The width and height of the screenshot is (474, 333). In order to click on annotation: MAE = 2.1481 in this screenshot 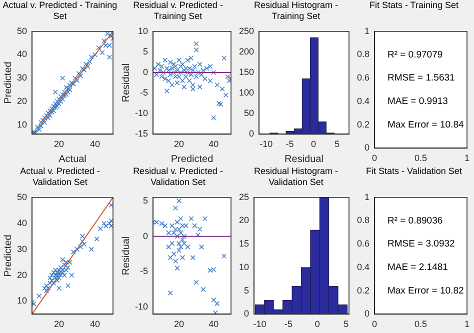, I will do `click(417, 268)`.